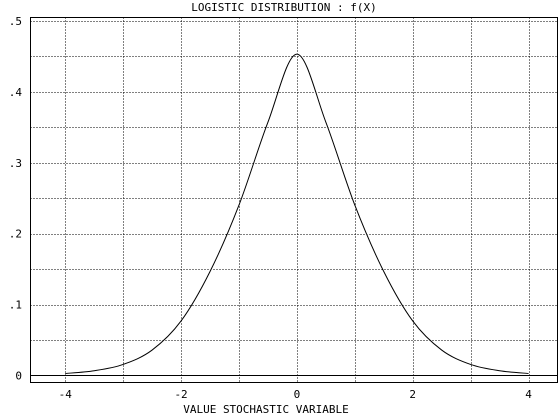 Image resolution: width=559 pixels, height=417 pixels. Describe the element at coordinates (283, 7) in the screenshot. I see `chart-title: LOGISTIC DISTRIBUTION : f(X)` at that location.